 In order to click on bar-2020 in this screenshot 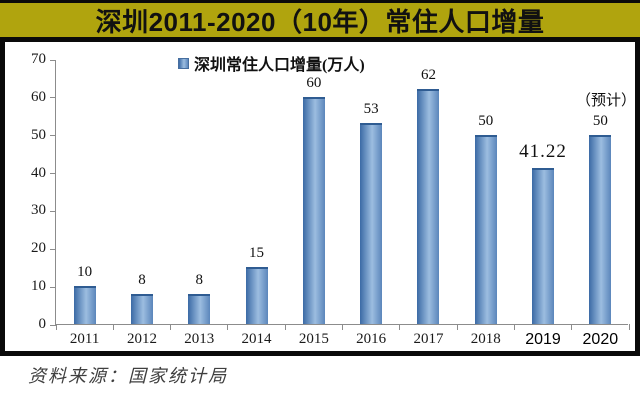, I will do `click(600, 229)`.